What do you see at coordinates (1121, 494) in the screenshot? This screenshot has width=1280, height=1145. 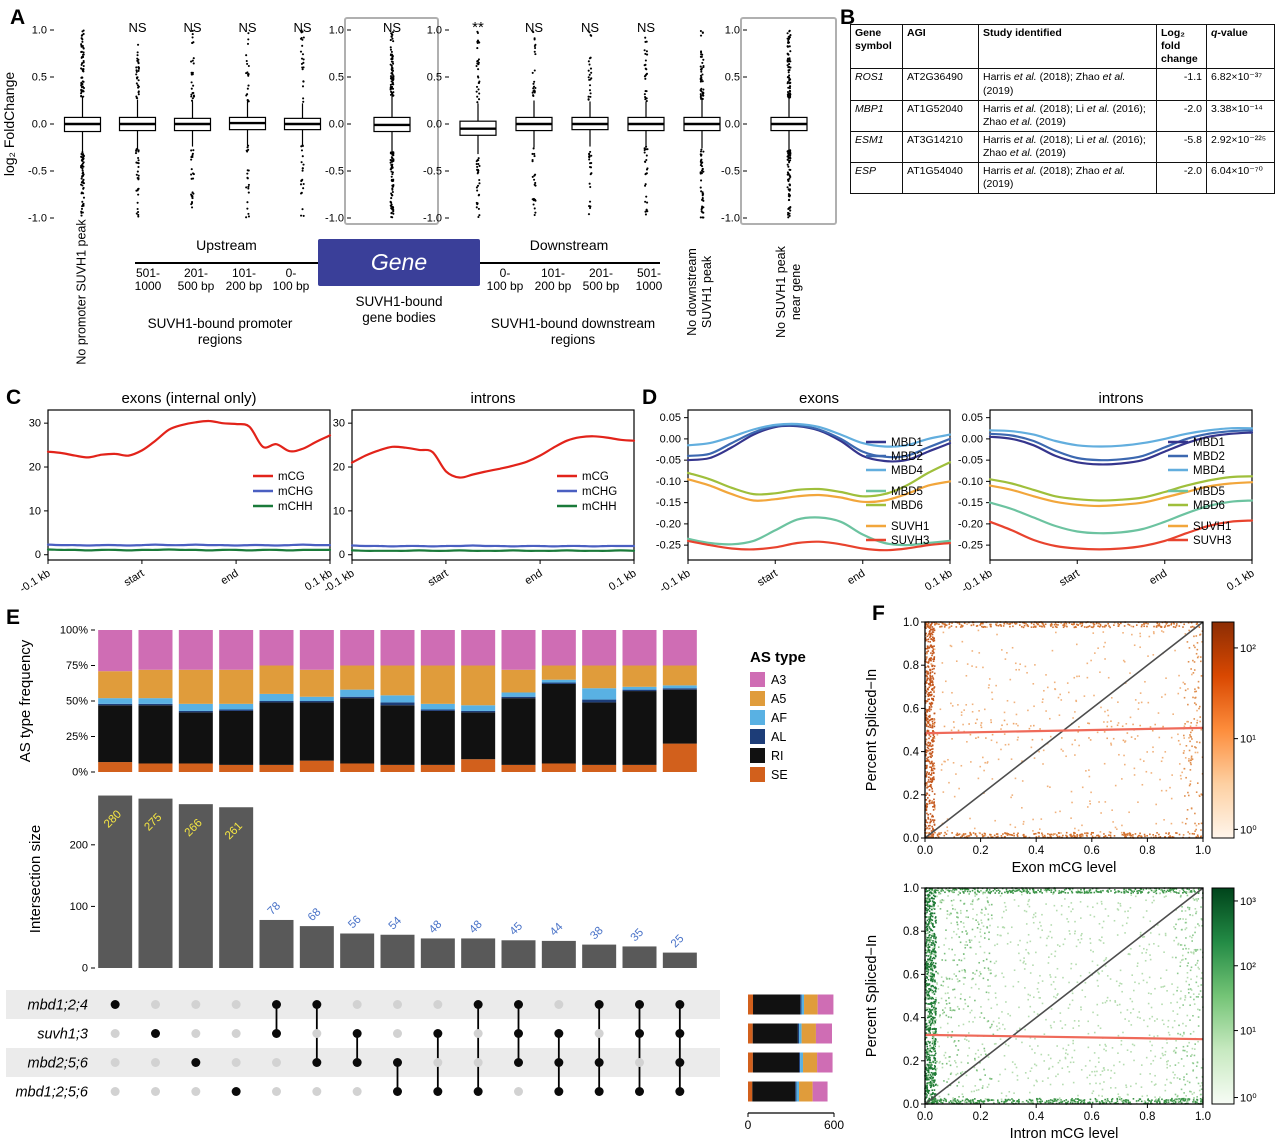 I see `series-line-SUVH1` at bounding box center [1121, 494].